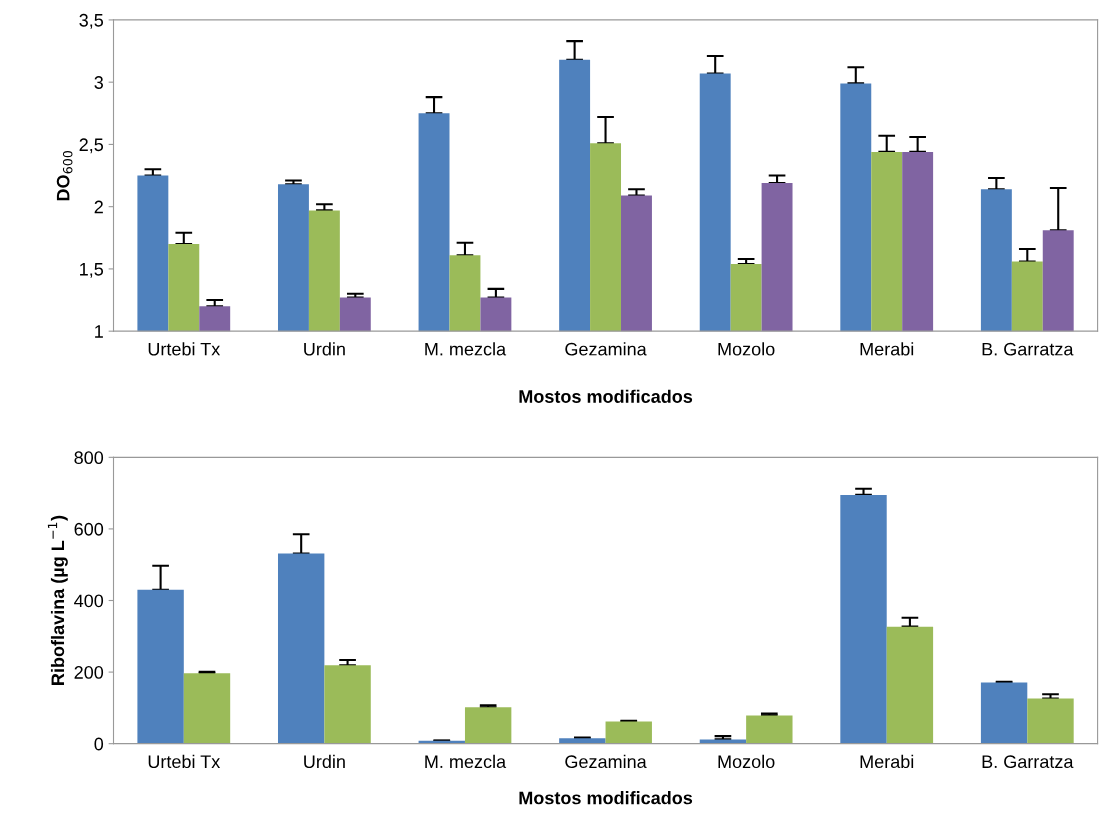 This screenshot has height=830, width=1102. Describe the element at coordinates (64, 176) in the screenshot. I see `y-axis-title: DO$_{600}$` at that location.